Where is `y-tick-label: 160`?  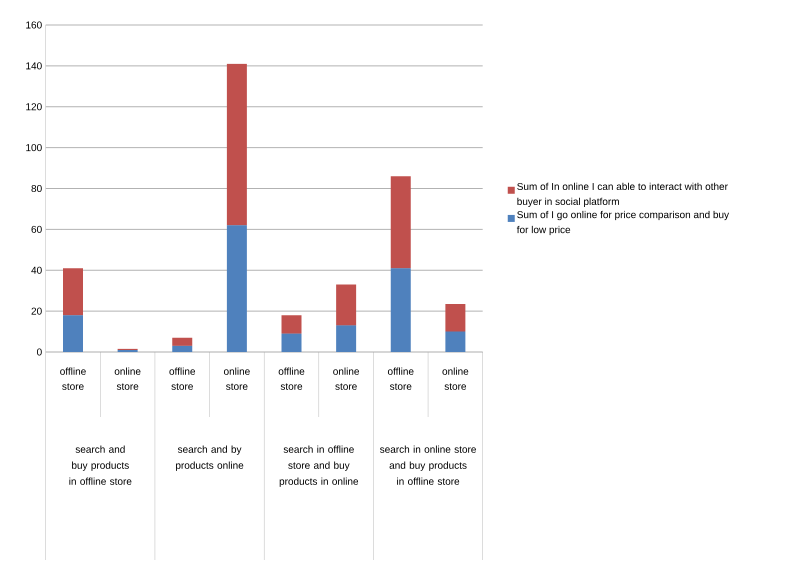 y-tick-label: 160 is located at coordinates (34, 25).